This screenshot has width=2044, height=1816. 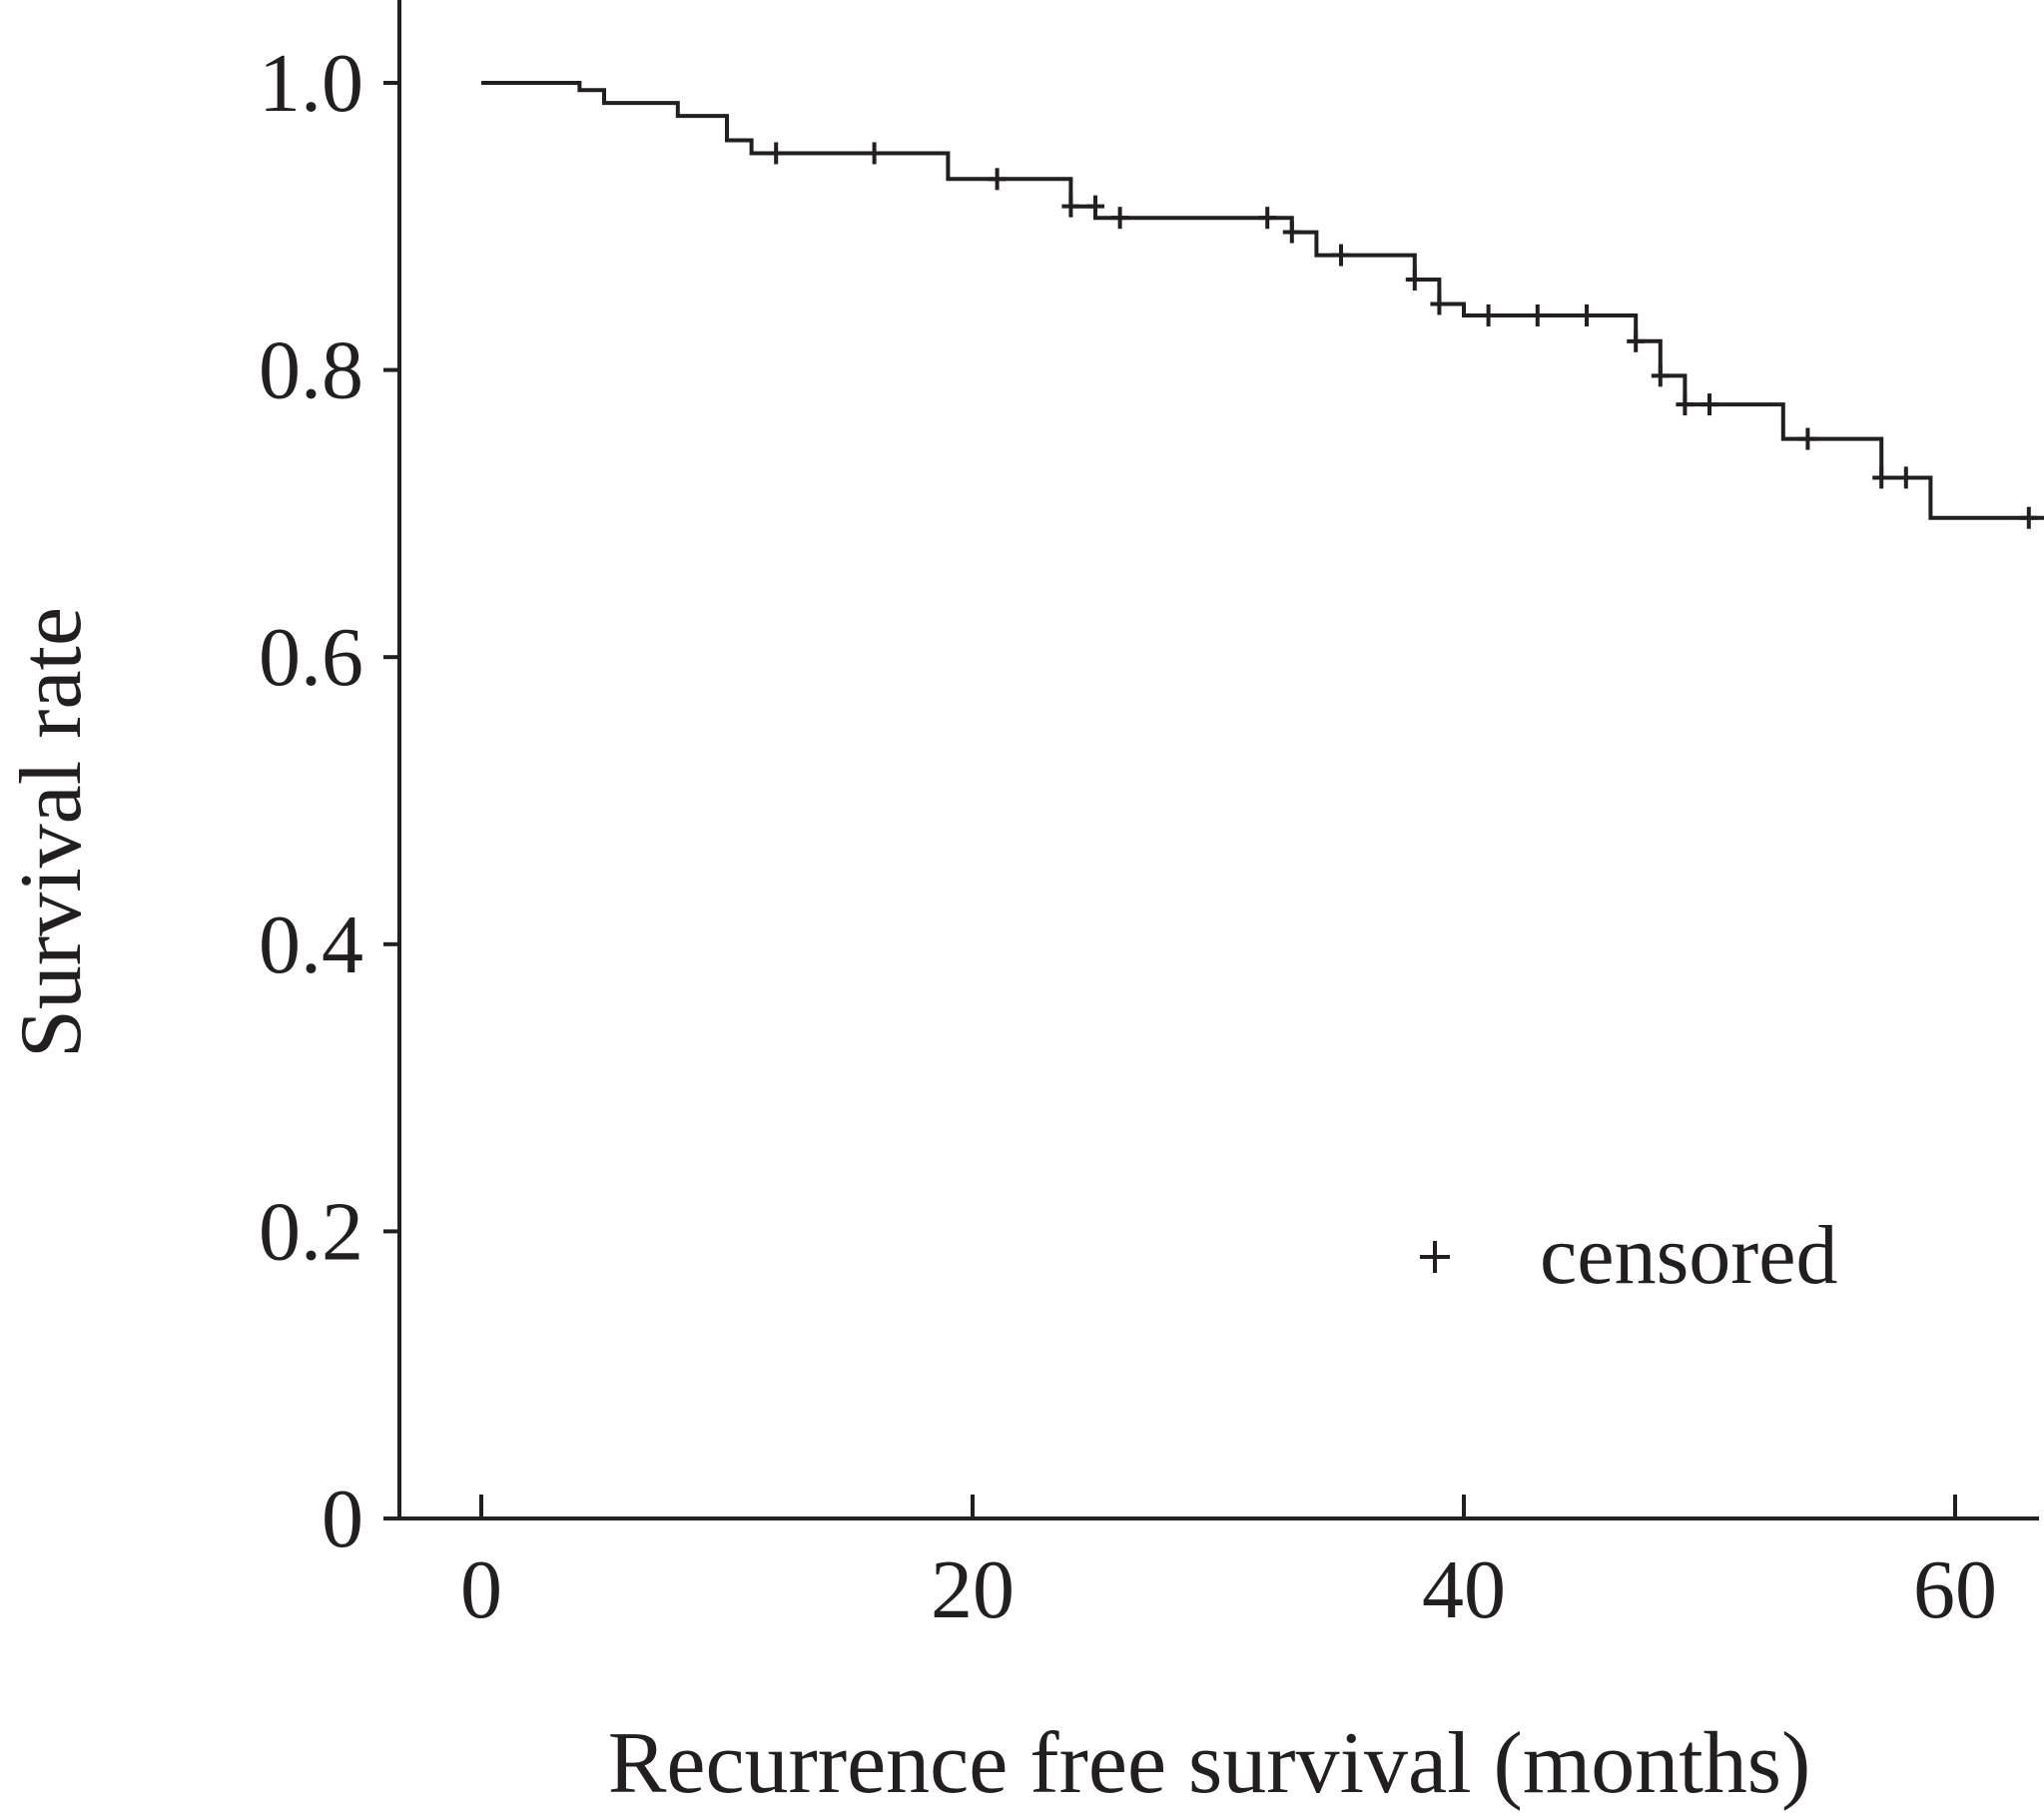 I want to click on y-tick-label: 0.8, so click(x=311, y=370).